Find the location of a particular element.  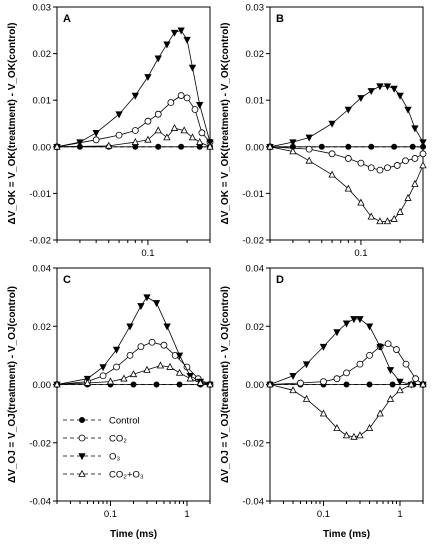

y-axis-label: ΔV_OJ = V_OJ(treatment) - V_OJ(control) is located at coordinates (12, 384).